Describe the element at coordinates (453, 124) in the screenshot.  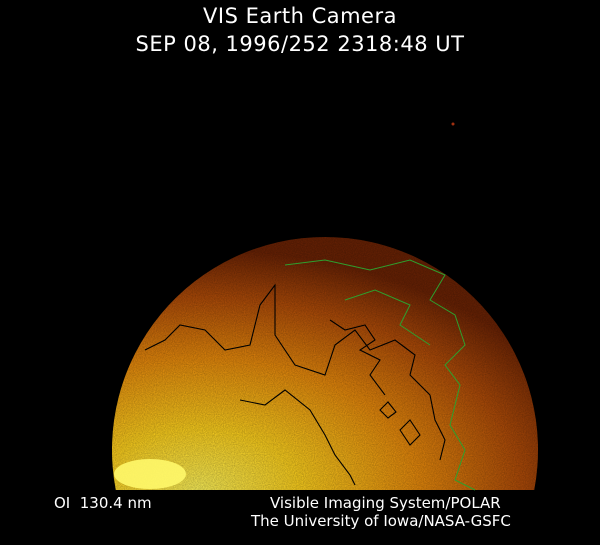
I see `speck` at that location.